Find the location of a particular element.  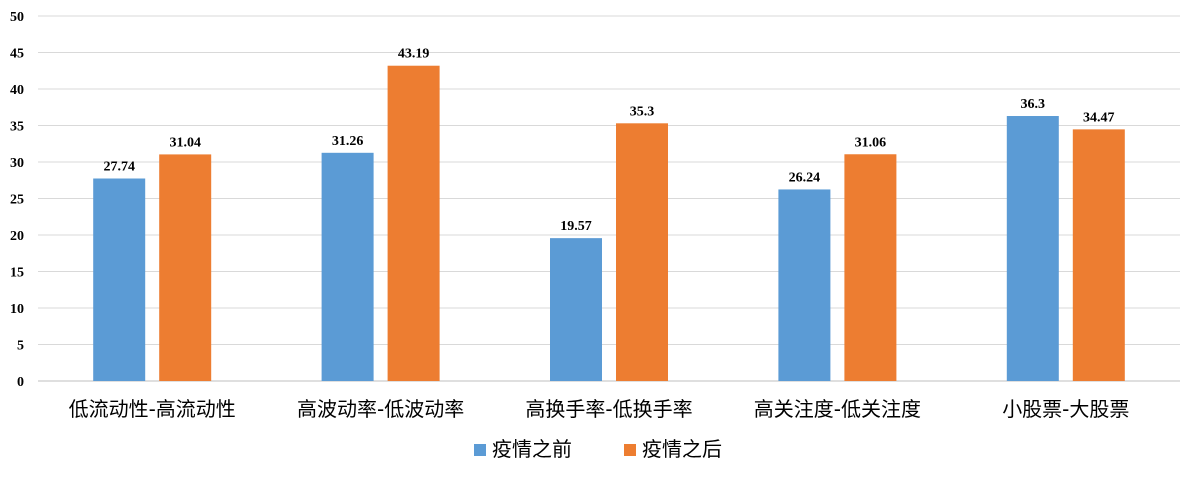

y-tick-label: 15 is located at coordinates (17, 273).